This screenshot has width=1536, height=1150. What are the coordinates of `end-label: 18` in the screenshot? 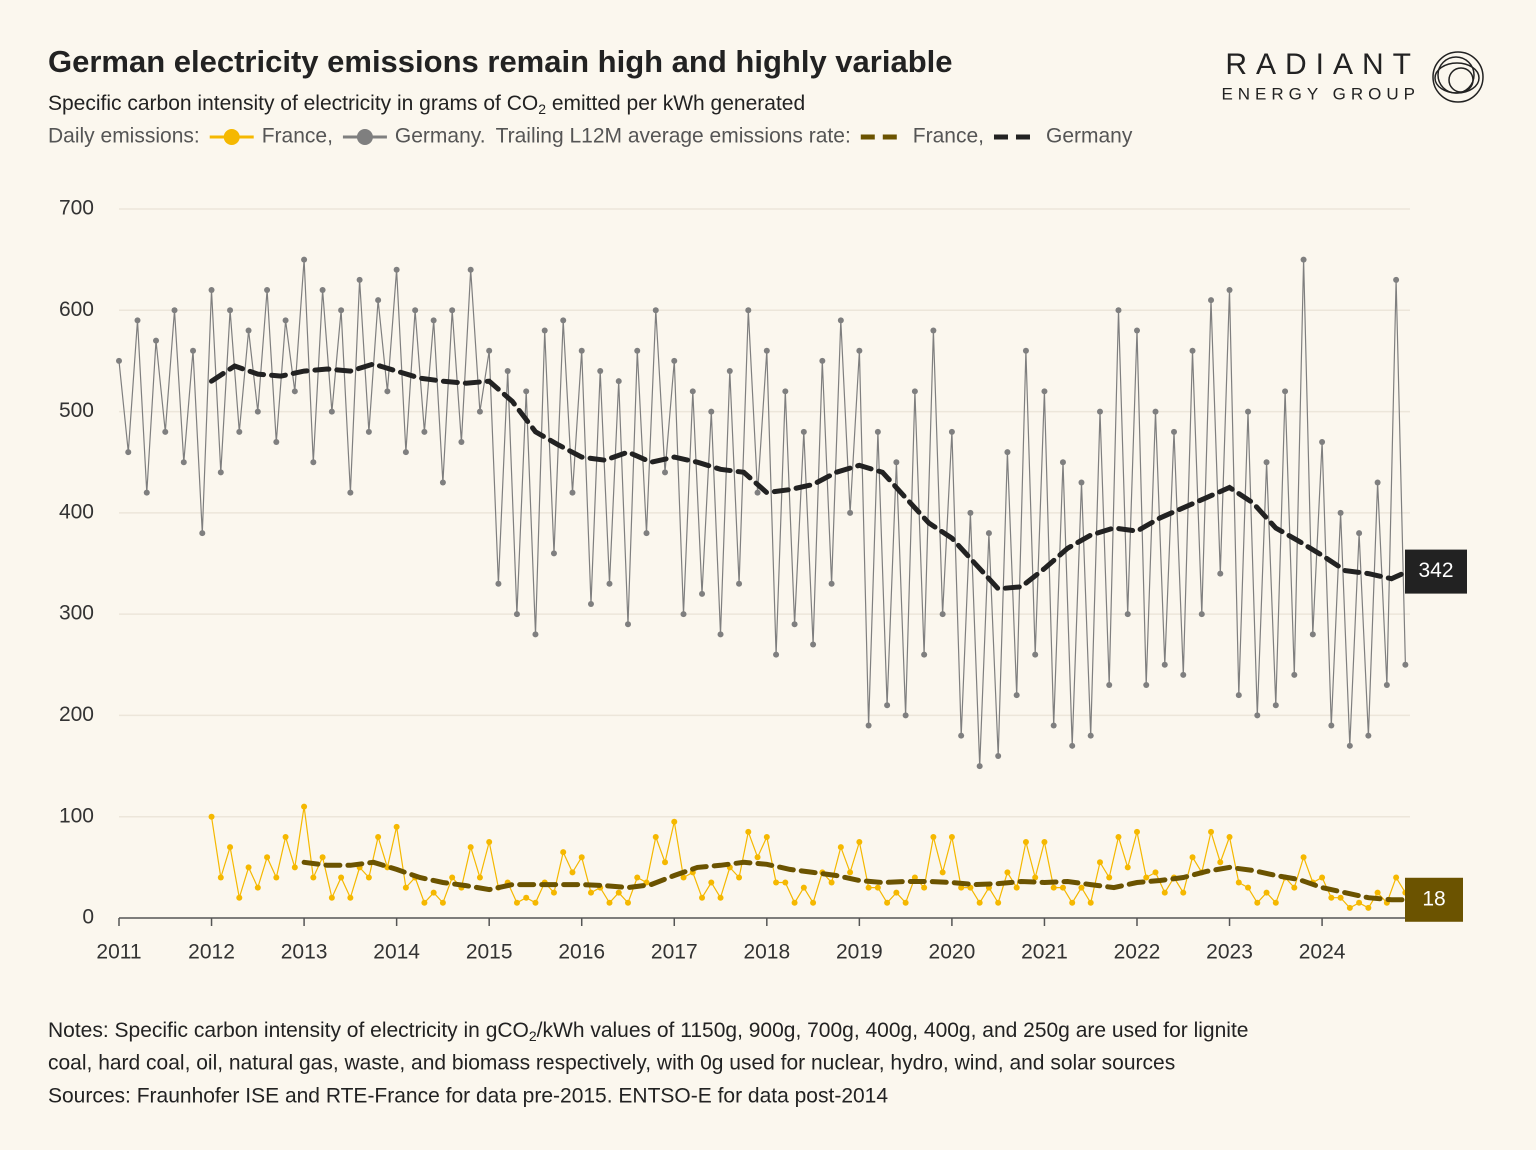 It's located at (1433, 898).